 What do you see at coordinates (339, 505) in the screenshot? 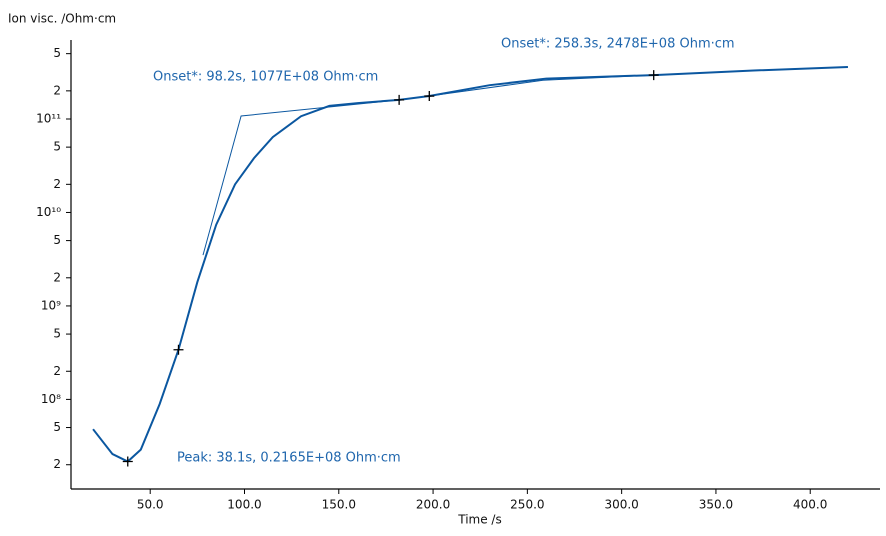
I see `x-tick-label: 150.0` at bounding box center [339, 505].